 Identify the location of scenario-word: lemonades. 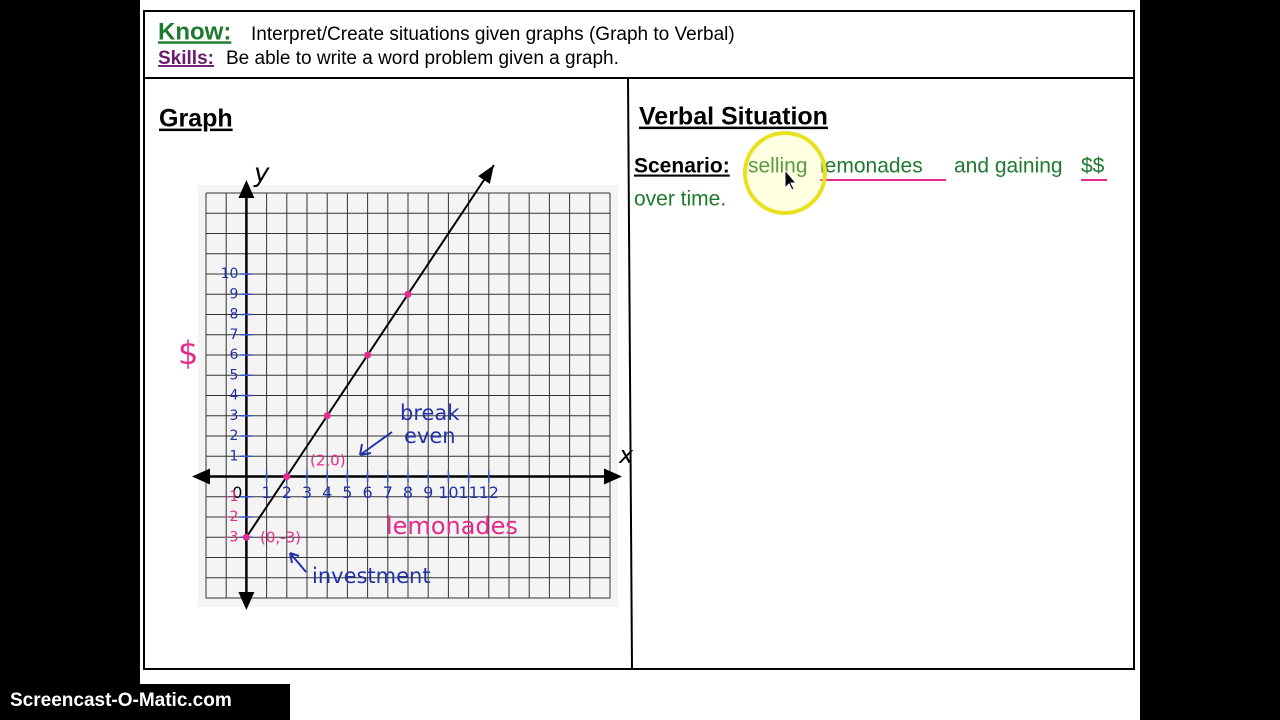
(871, 166).